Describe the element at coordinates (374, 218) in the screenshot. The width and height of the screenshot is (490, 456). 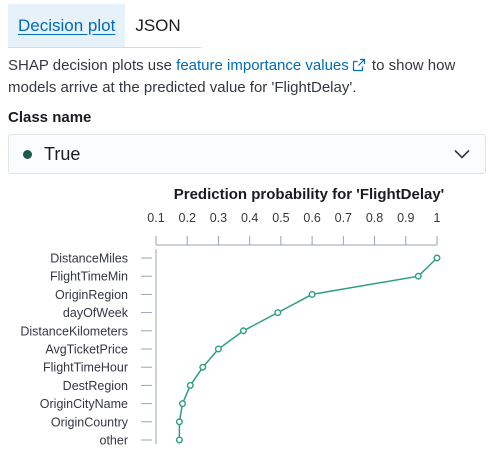
I see `x-tick-label: 0.8` at that location.